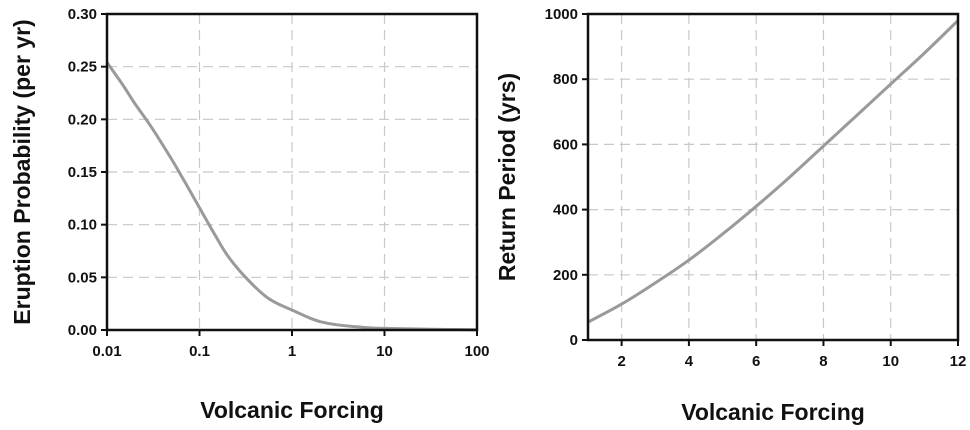 This screenshot has height=430, width=970. I want to click on y-tick-label: 0.25, so click(82, 67).